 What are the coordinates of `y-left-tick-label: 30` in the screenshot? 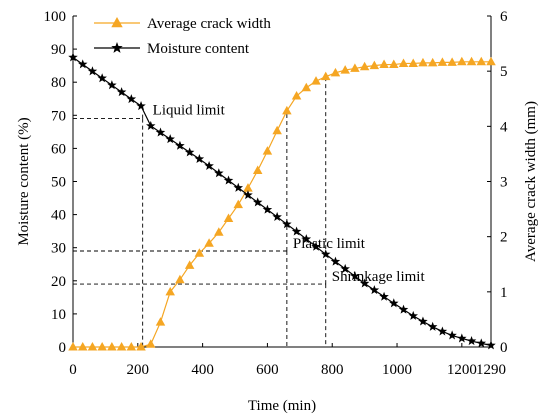 It's located at (58, 249).